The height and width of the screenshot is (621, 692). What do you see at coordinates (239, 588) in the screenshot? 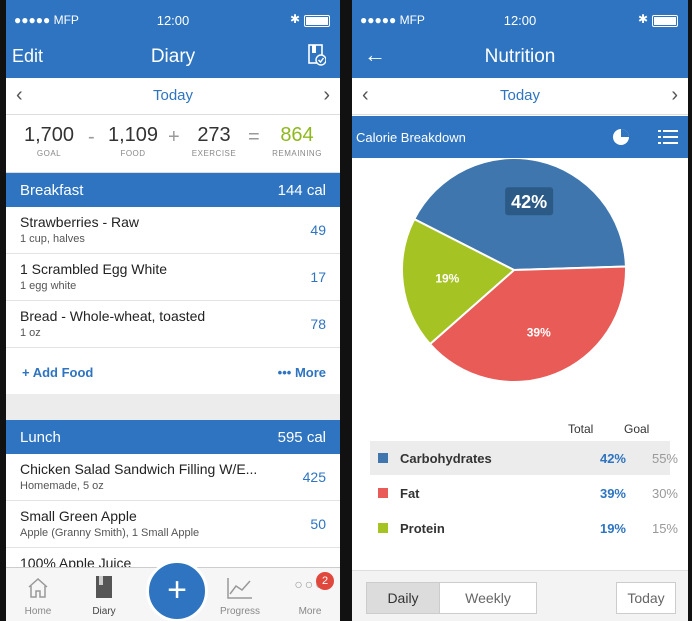
I see `progress-chart-icon` at bounding box center [239, 588].